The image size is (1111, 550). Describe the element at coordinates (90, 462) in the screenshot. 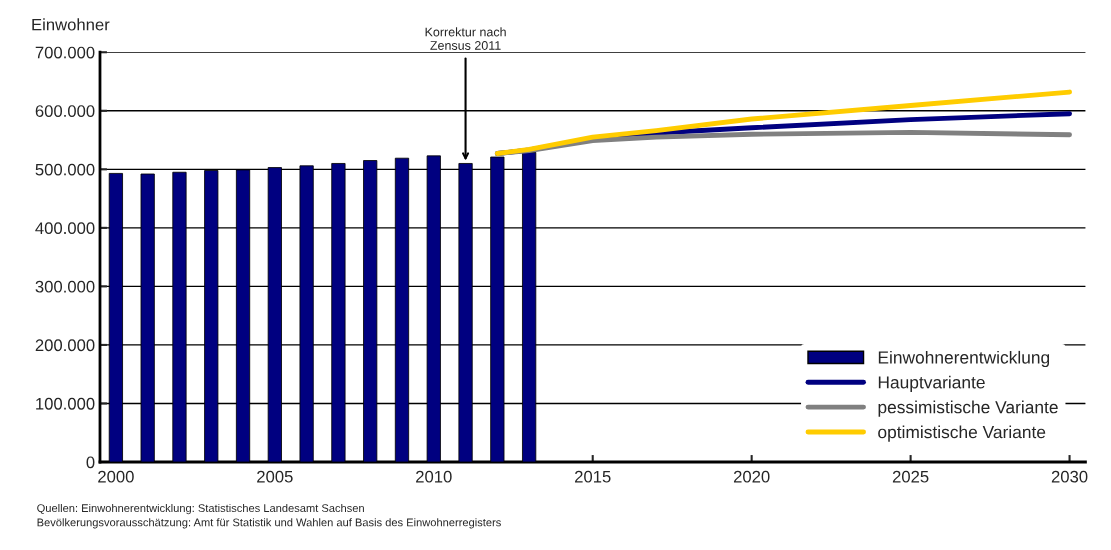

I see `y-tick-label: 0` at that location.